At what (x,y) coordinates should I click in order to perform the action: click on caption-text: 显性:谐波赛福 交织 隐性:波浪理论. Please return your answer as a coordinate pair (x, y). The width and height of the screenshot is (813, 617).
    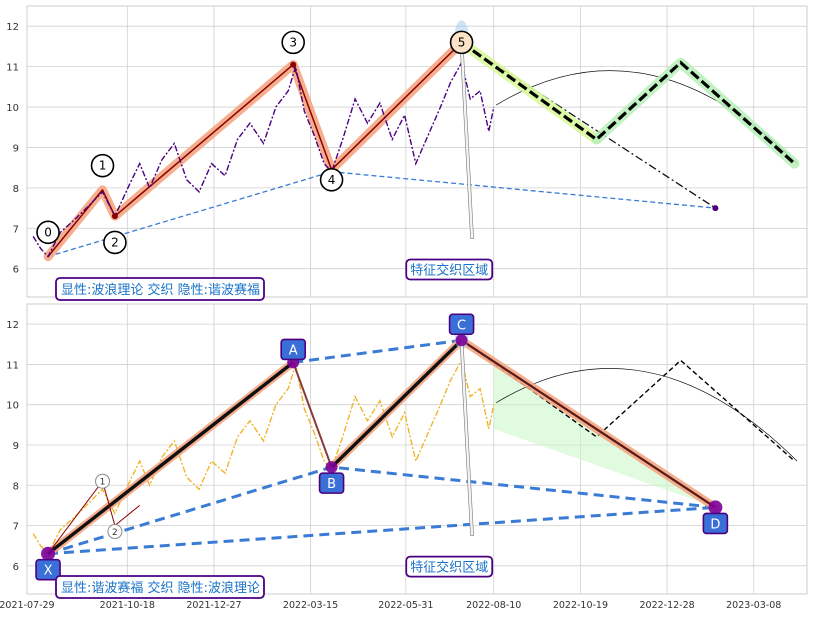
    Looking at the image, I should click on (160, 588).